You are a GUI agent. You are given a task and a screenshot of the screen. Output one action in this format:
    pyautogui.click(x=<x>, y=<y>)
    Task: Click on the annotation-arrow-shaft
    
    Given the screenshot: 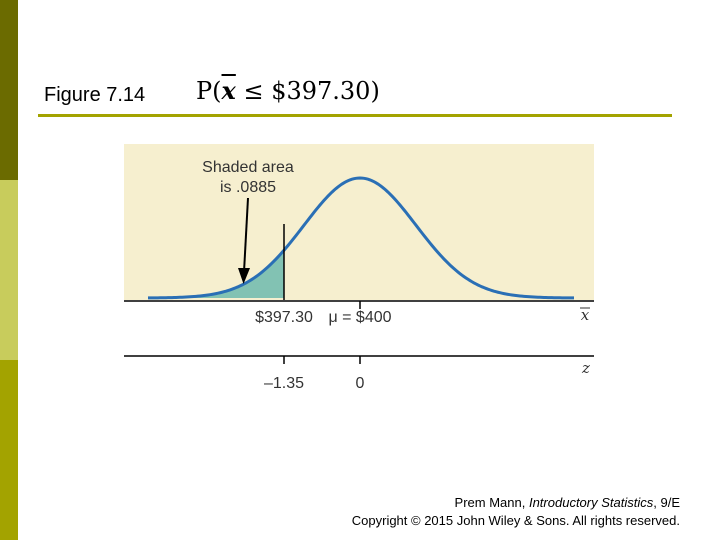 What is the action you would take?
    pyautogui.click(x=246, y=235)
    